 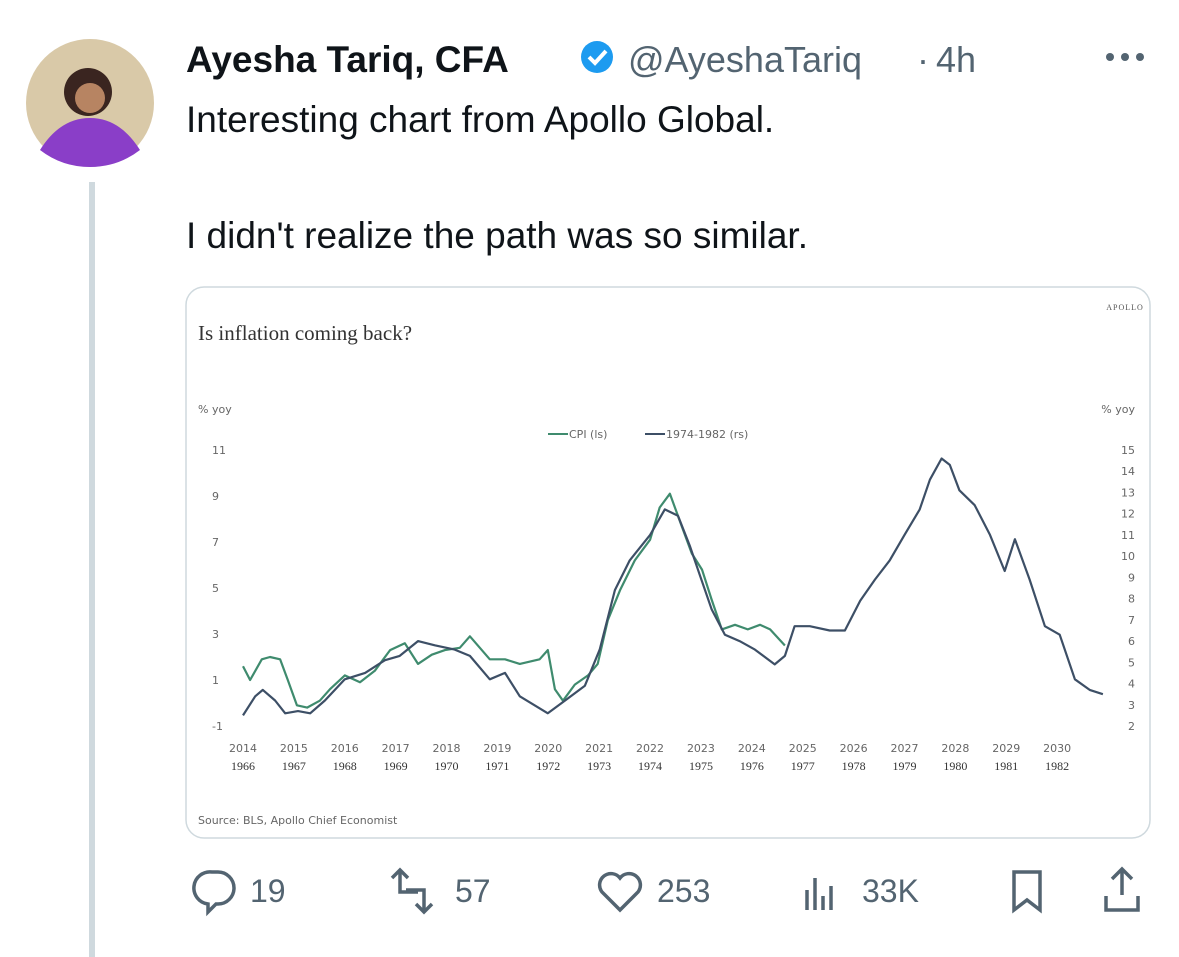 What do you see at coordinates (588, 434) in the screenshot?
I see `legend-label: CPI (ls)` at bounding box center [588, 434].